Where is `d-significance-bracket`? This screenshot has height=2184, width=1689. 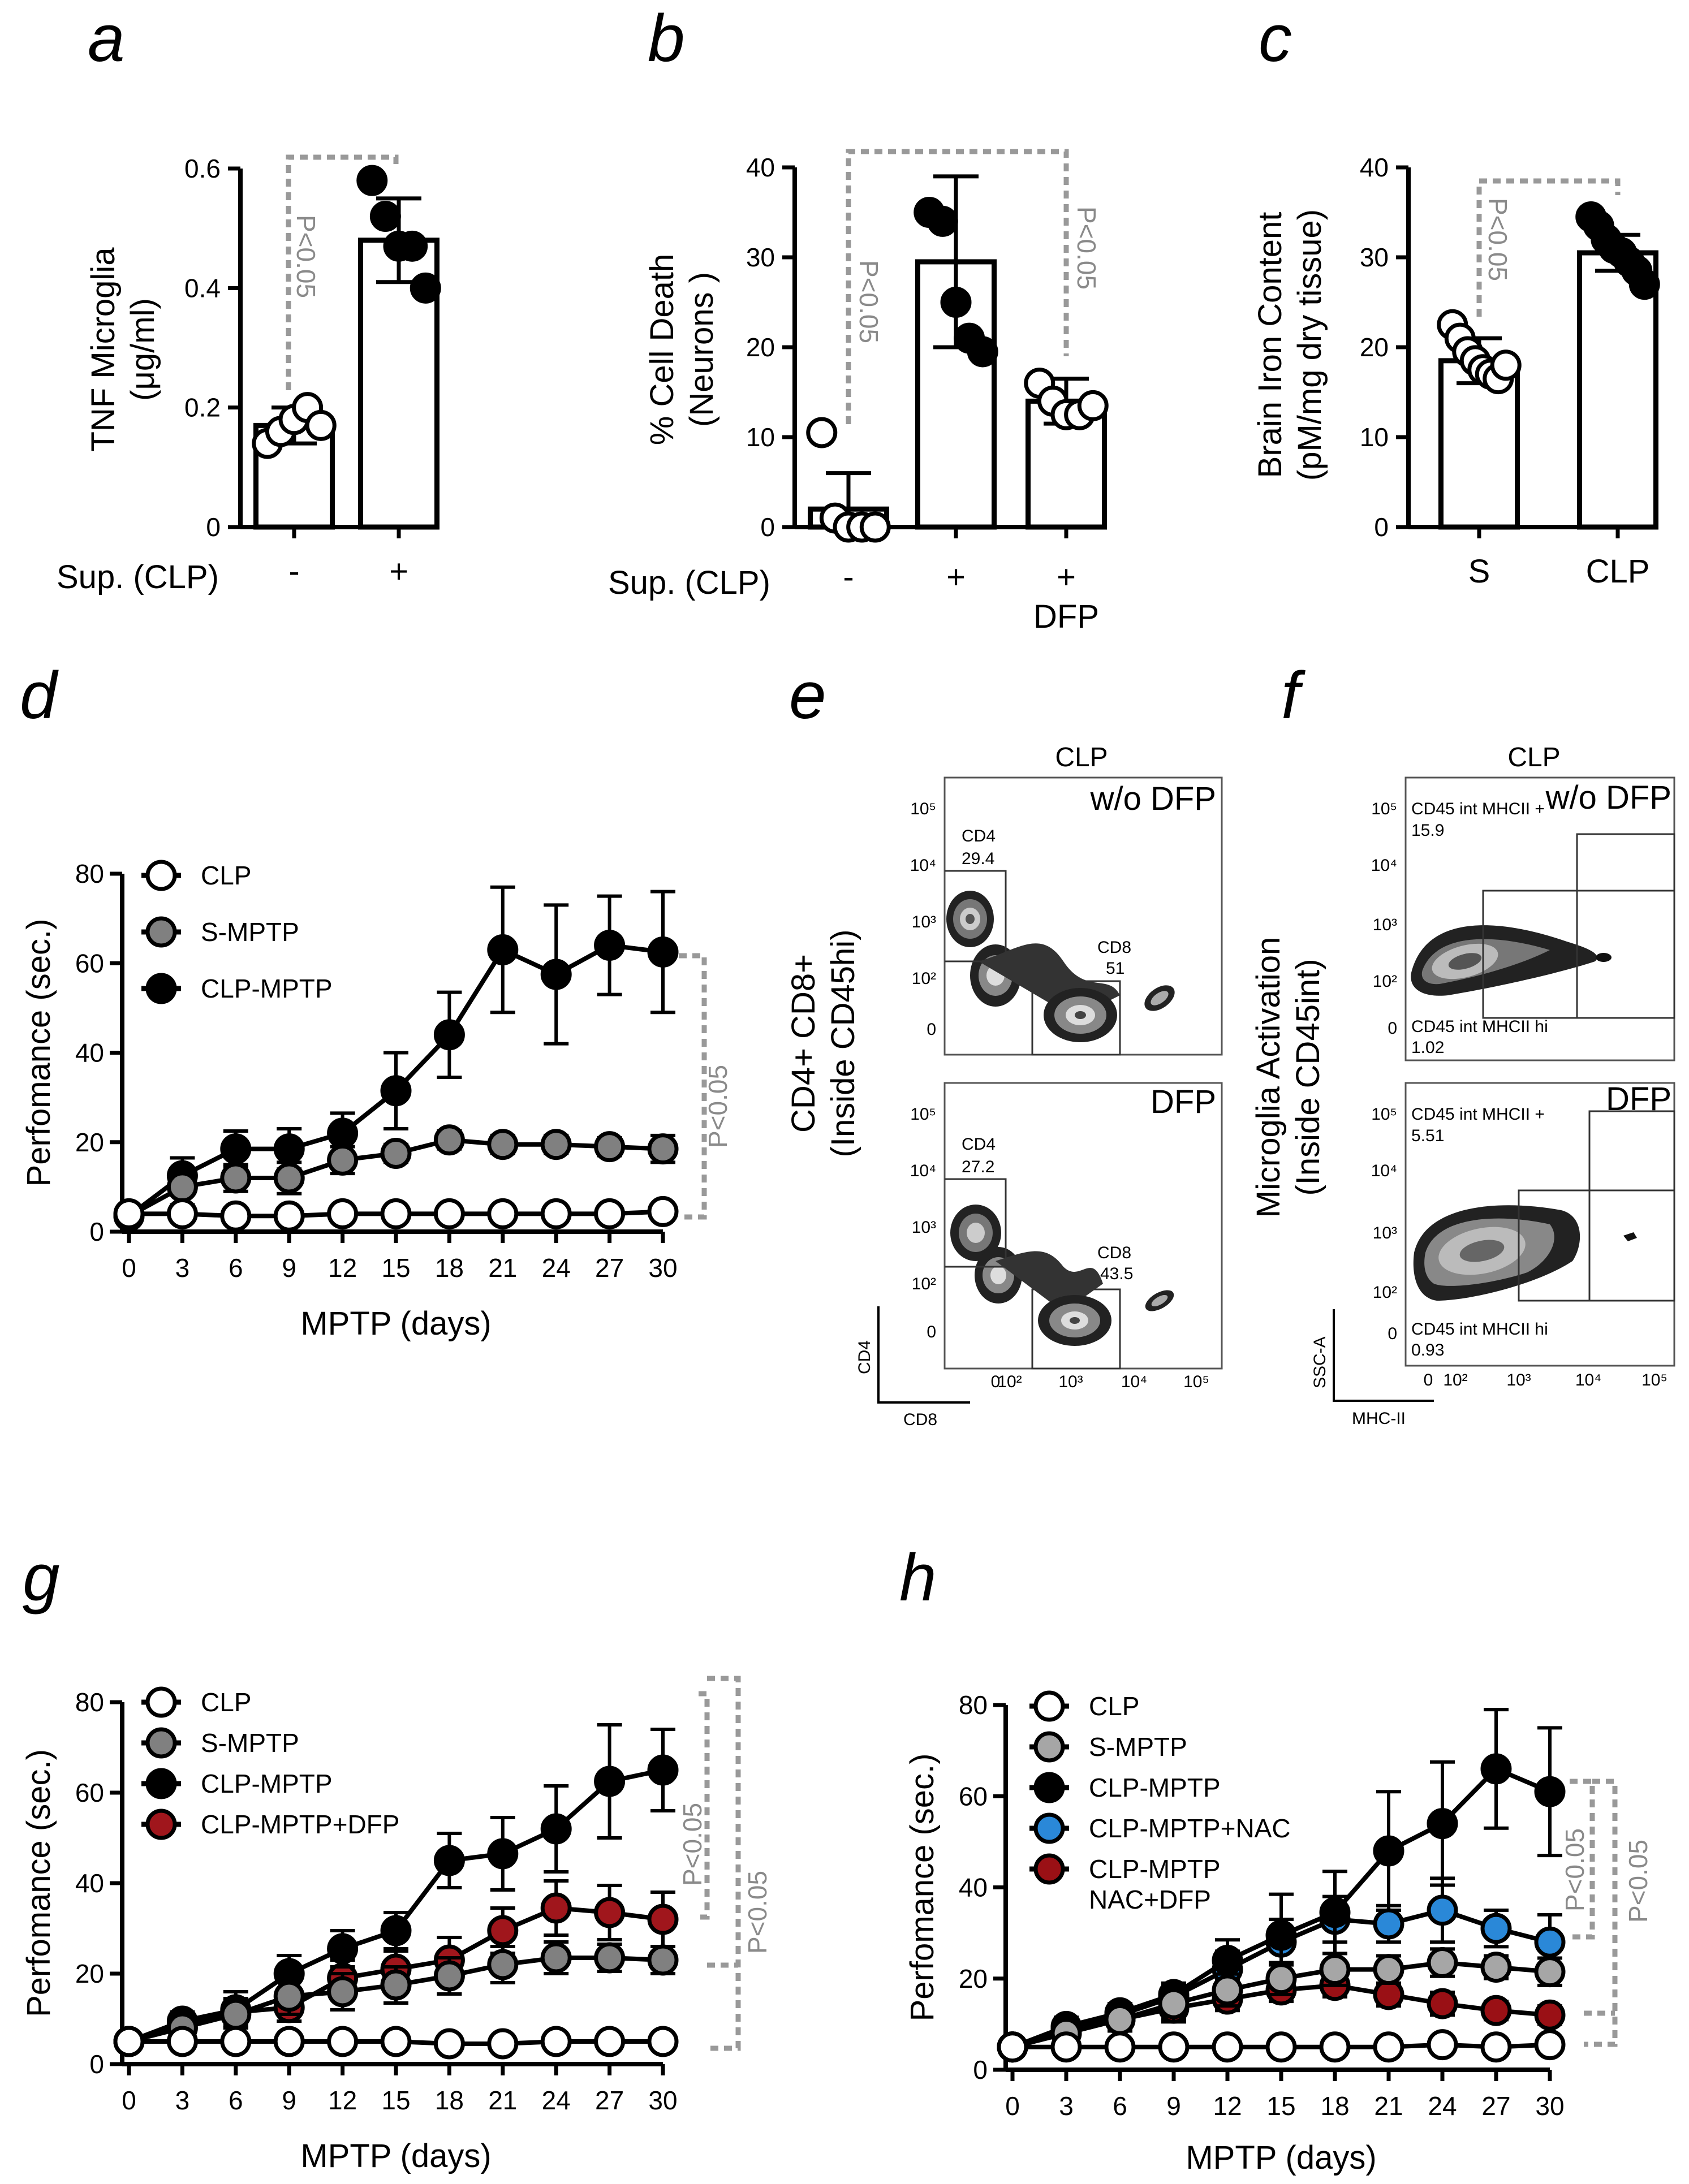 d-significance-bracket is located at coordinates (693, 1086).